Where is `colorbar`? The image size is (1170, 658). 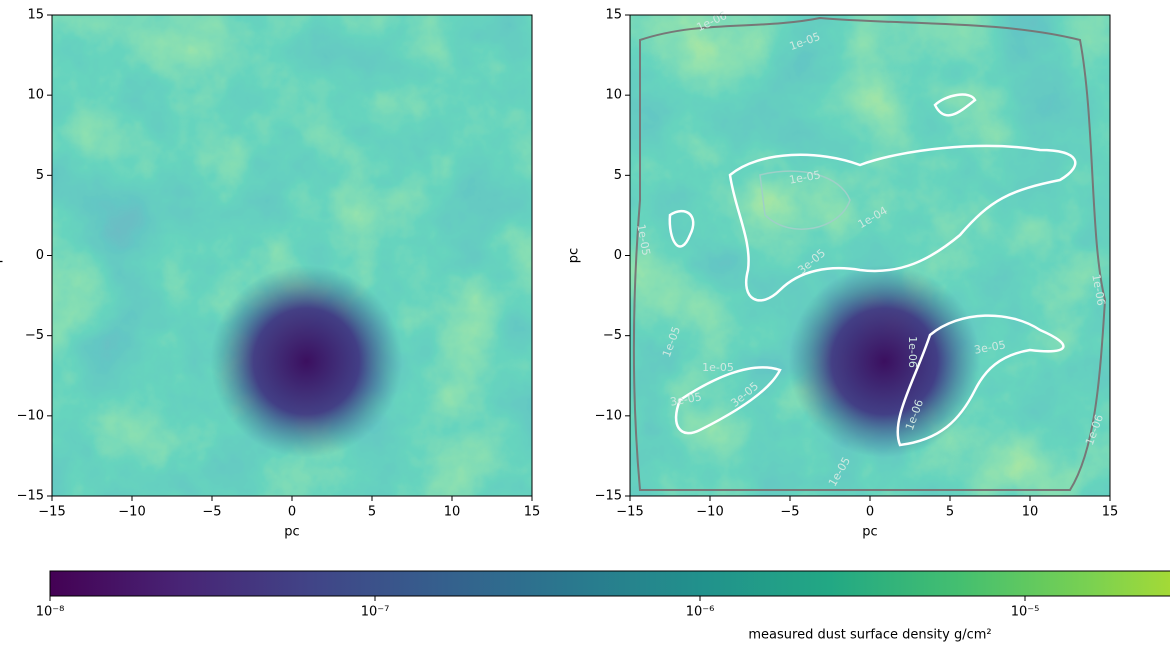
colorbar is located at coordinates (609, 583).